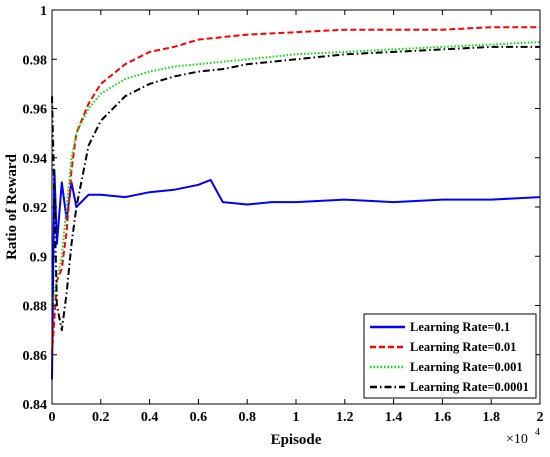 The width and height of the screenshot is (550, 457). I want to click on legend-label-1: Learning Rate=0.1, so click(460, 327).